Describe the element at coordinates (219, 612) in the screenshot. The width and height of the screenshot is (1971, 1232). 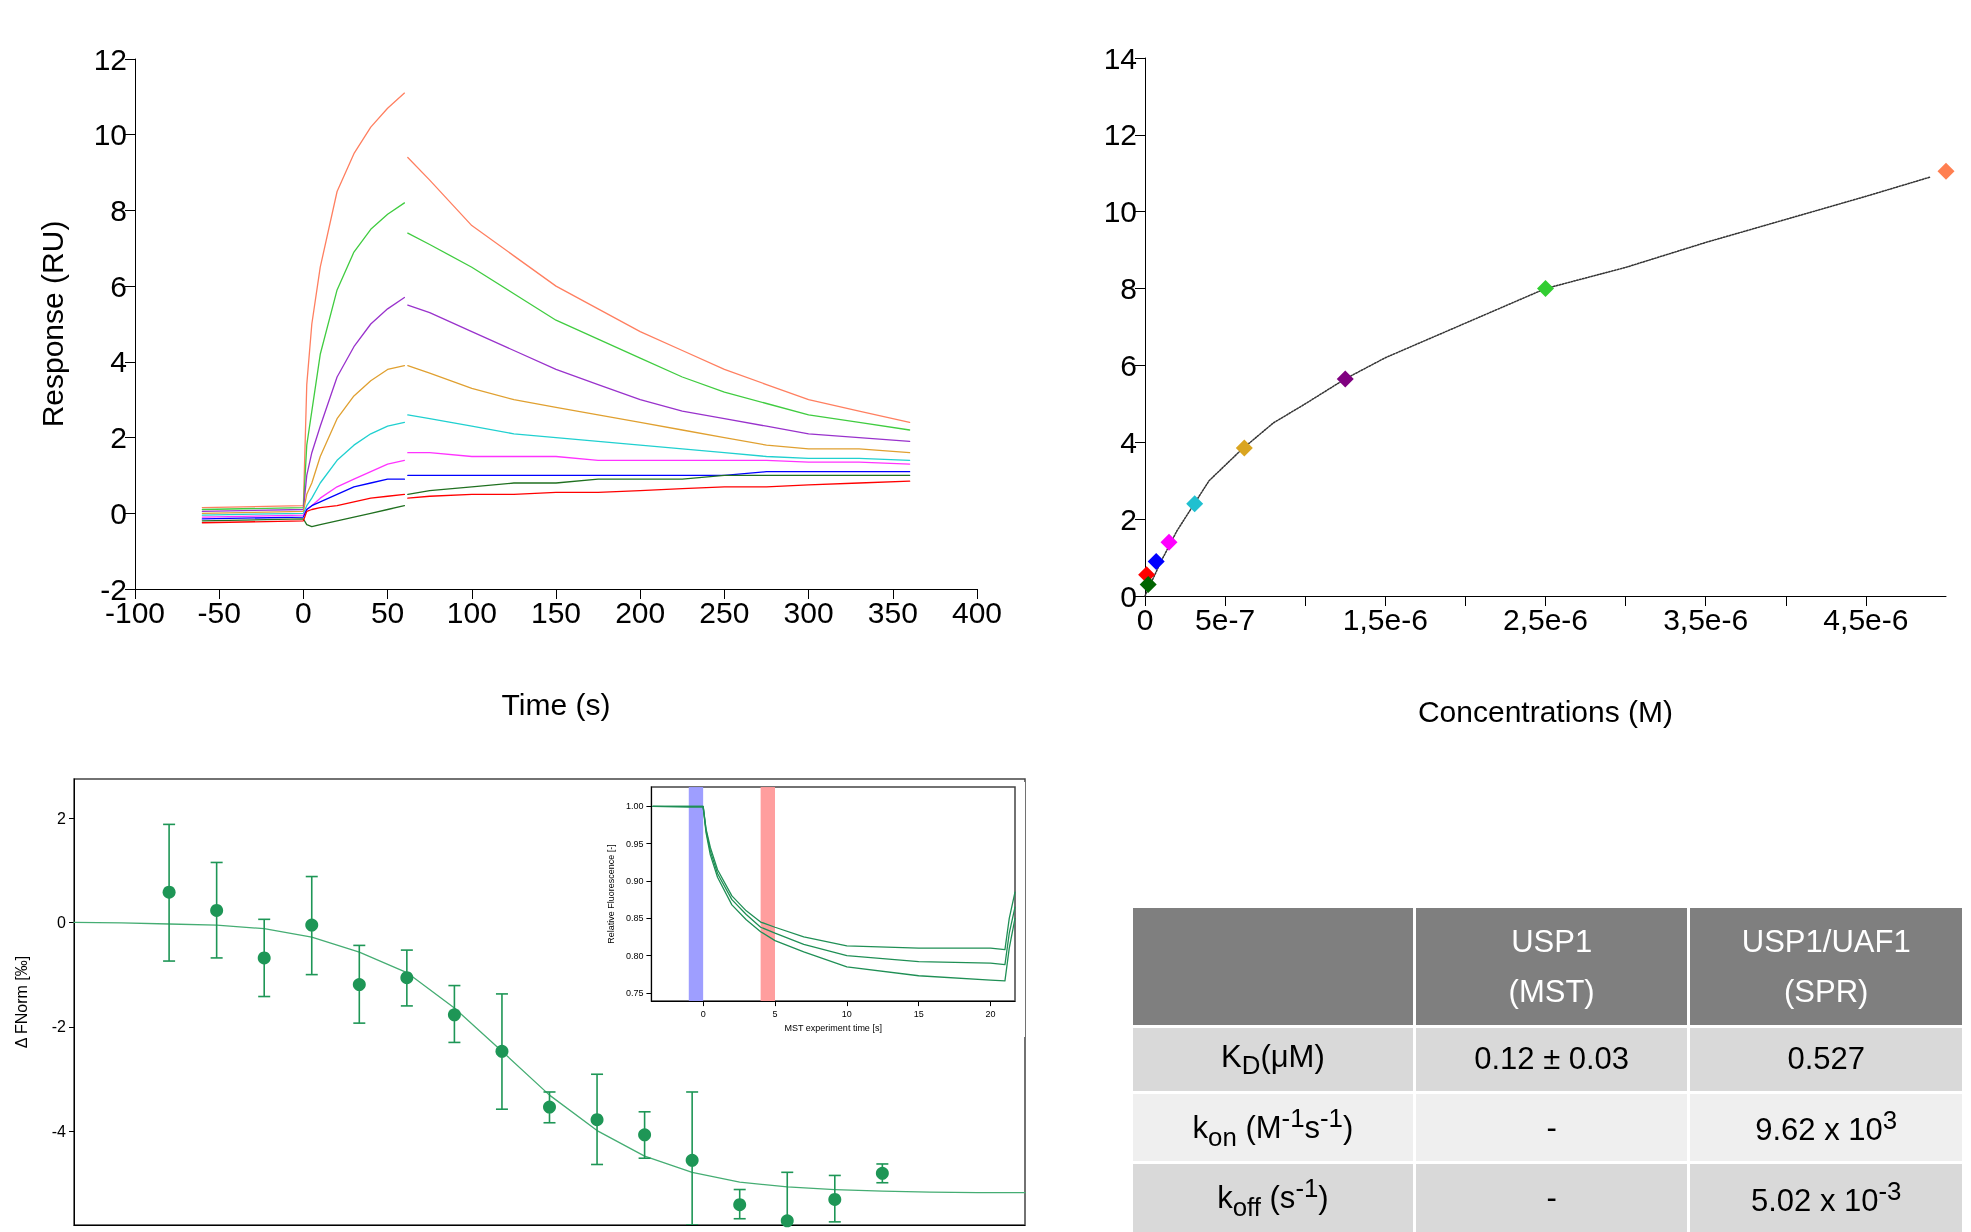
I see `x-tick-label: -50` at that location.